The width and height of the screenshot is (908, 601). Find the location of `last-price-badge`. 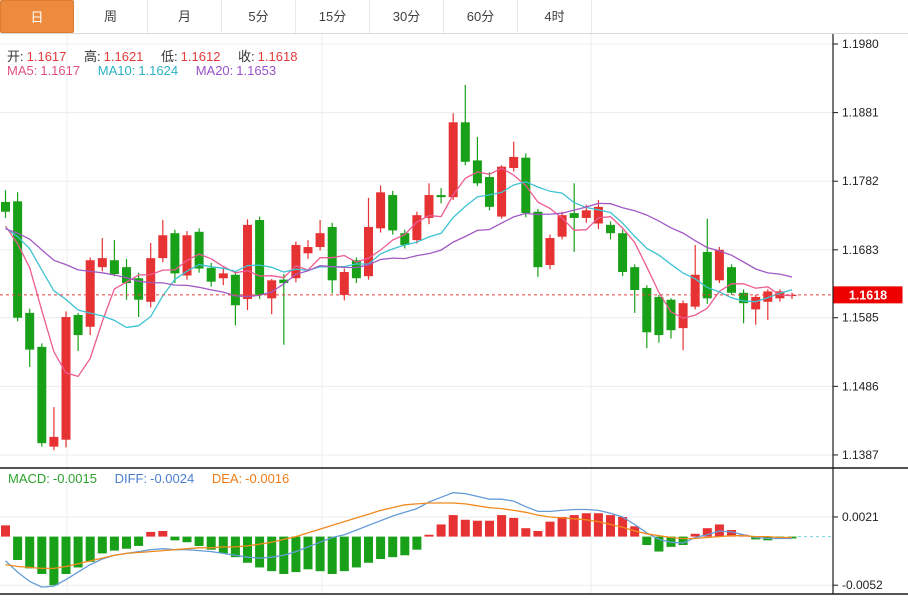

last-price-badge is located at coordinates (868, 295).